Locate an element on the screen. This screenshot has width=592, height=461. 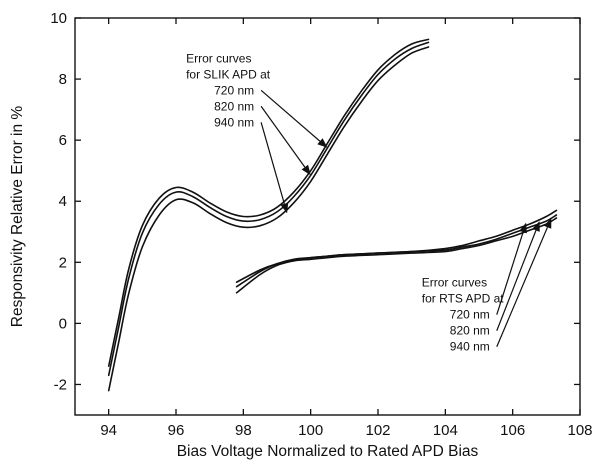
x-tick-label: 102 is located at coordinates (377, 430).